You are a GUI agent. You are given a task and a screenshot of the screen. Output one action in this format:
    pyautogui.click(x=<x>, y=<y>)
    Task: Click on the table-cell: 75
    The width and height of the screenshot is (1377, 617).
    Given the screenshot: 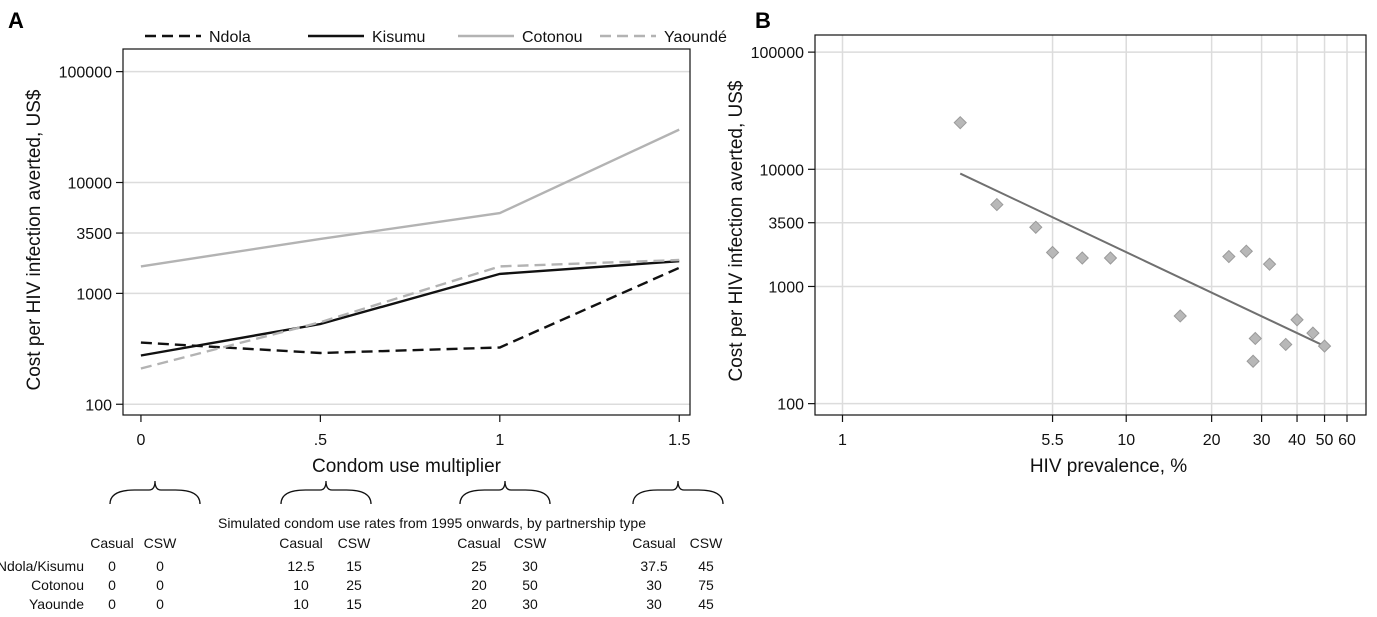 What is the action you would take?
    pyautogui.click(x=706, y=585)
    